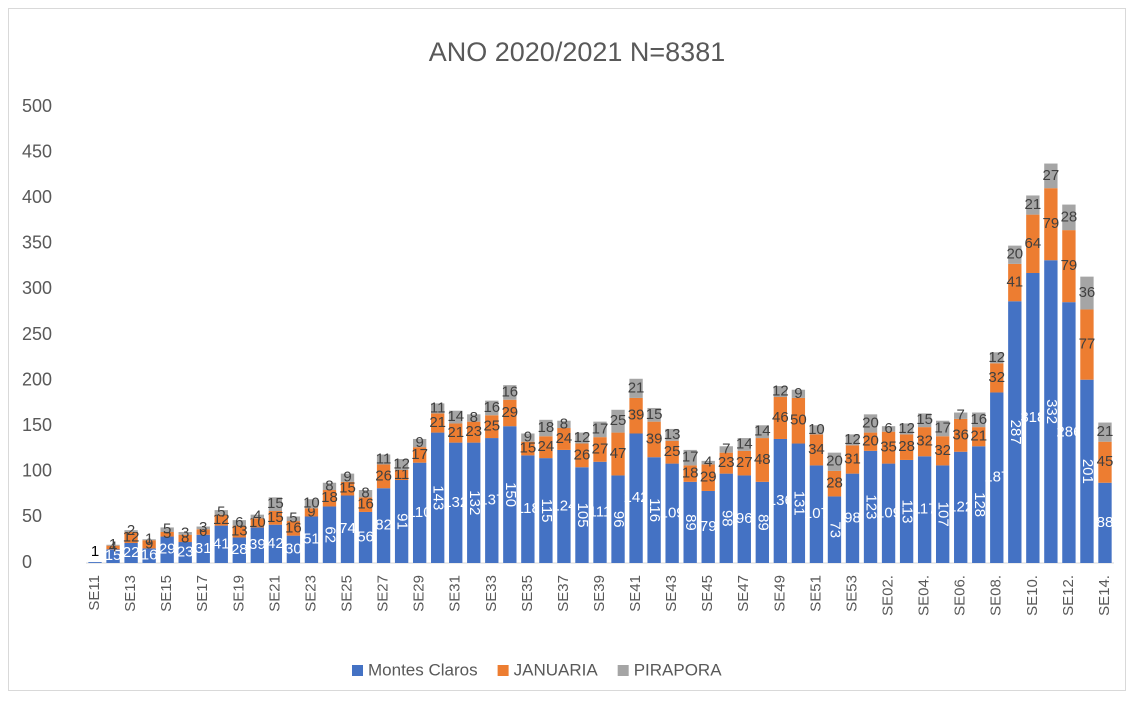 The image size is (1134, 706). Describe the element at coordinates (130, 593) in the screenshot. I see `x-tick-label: SE13` at that location.